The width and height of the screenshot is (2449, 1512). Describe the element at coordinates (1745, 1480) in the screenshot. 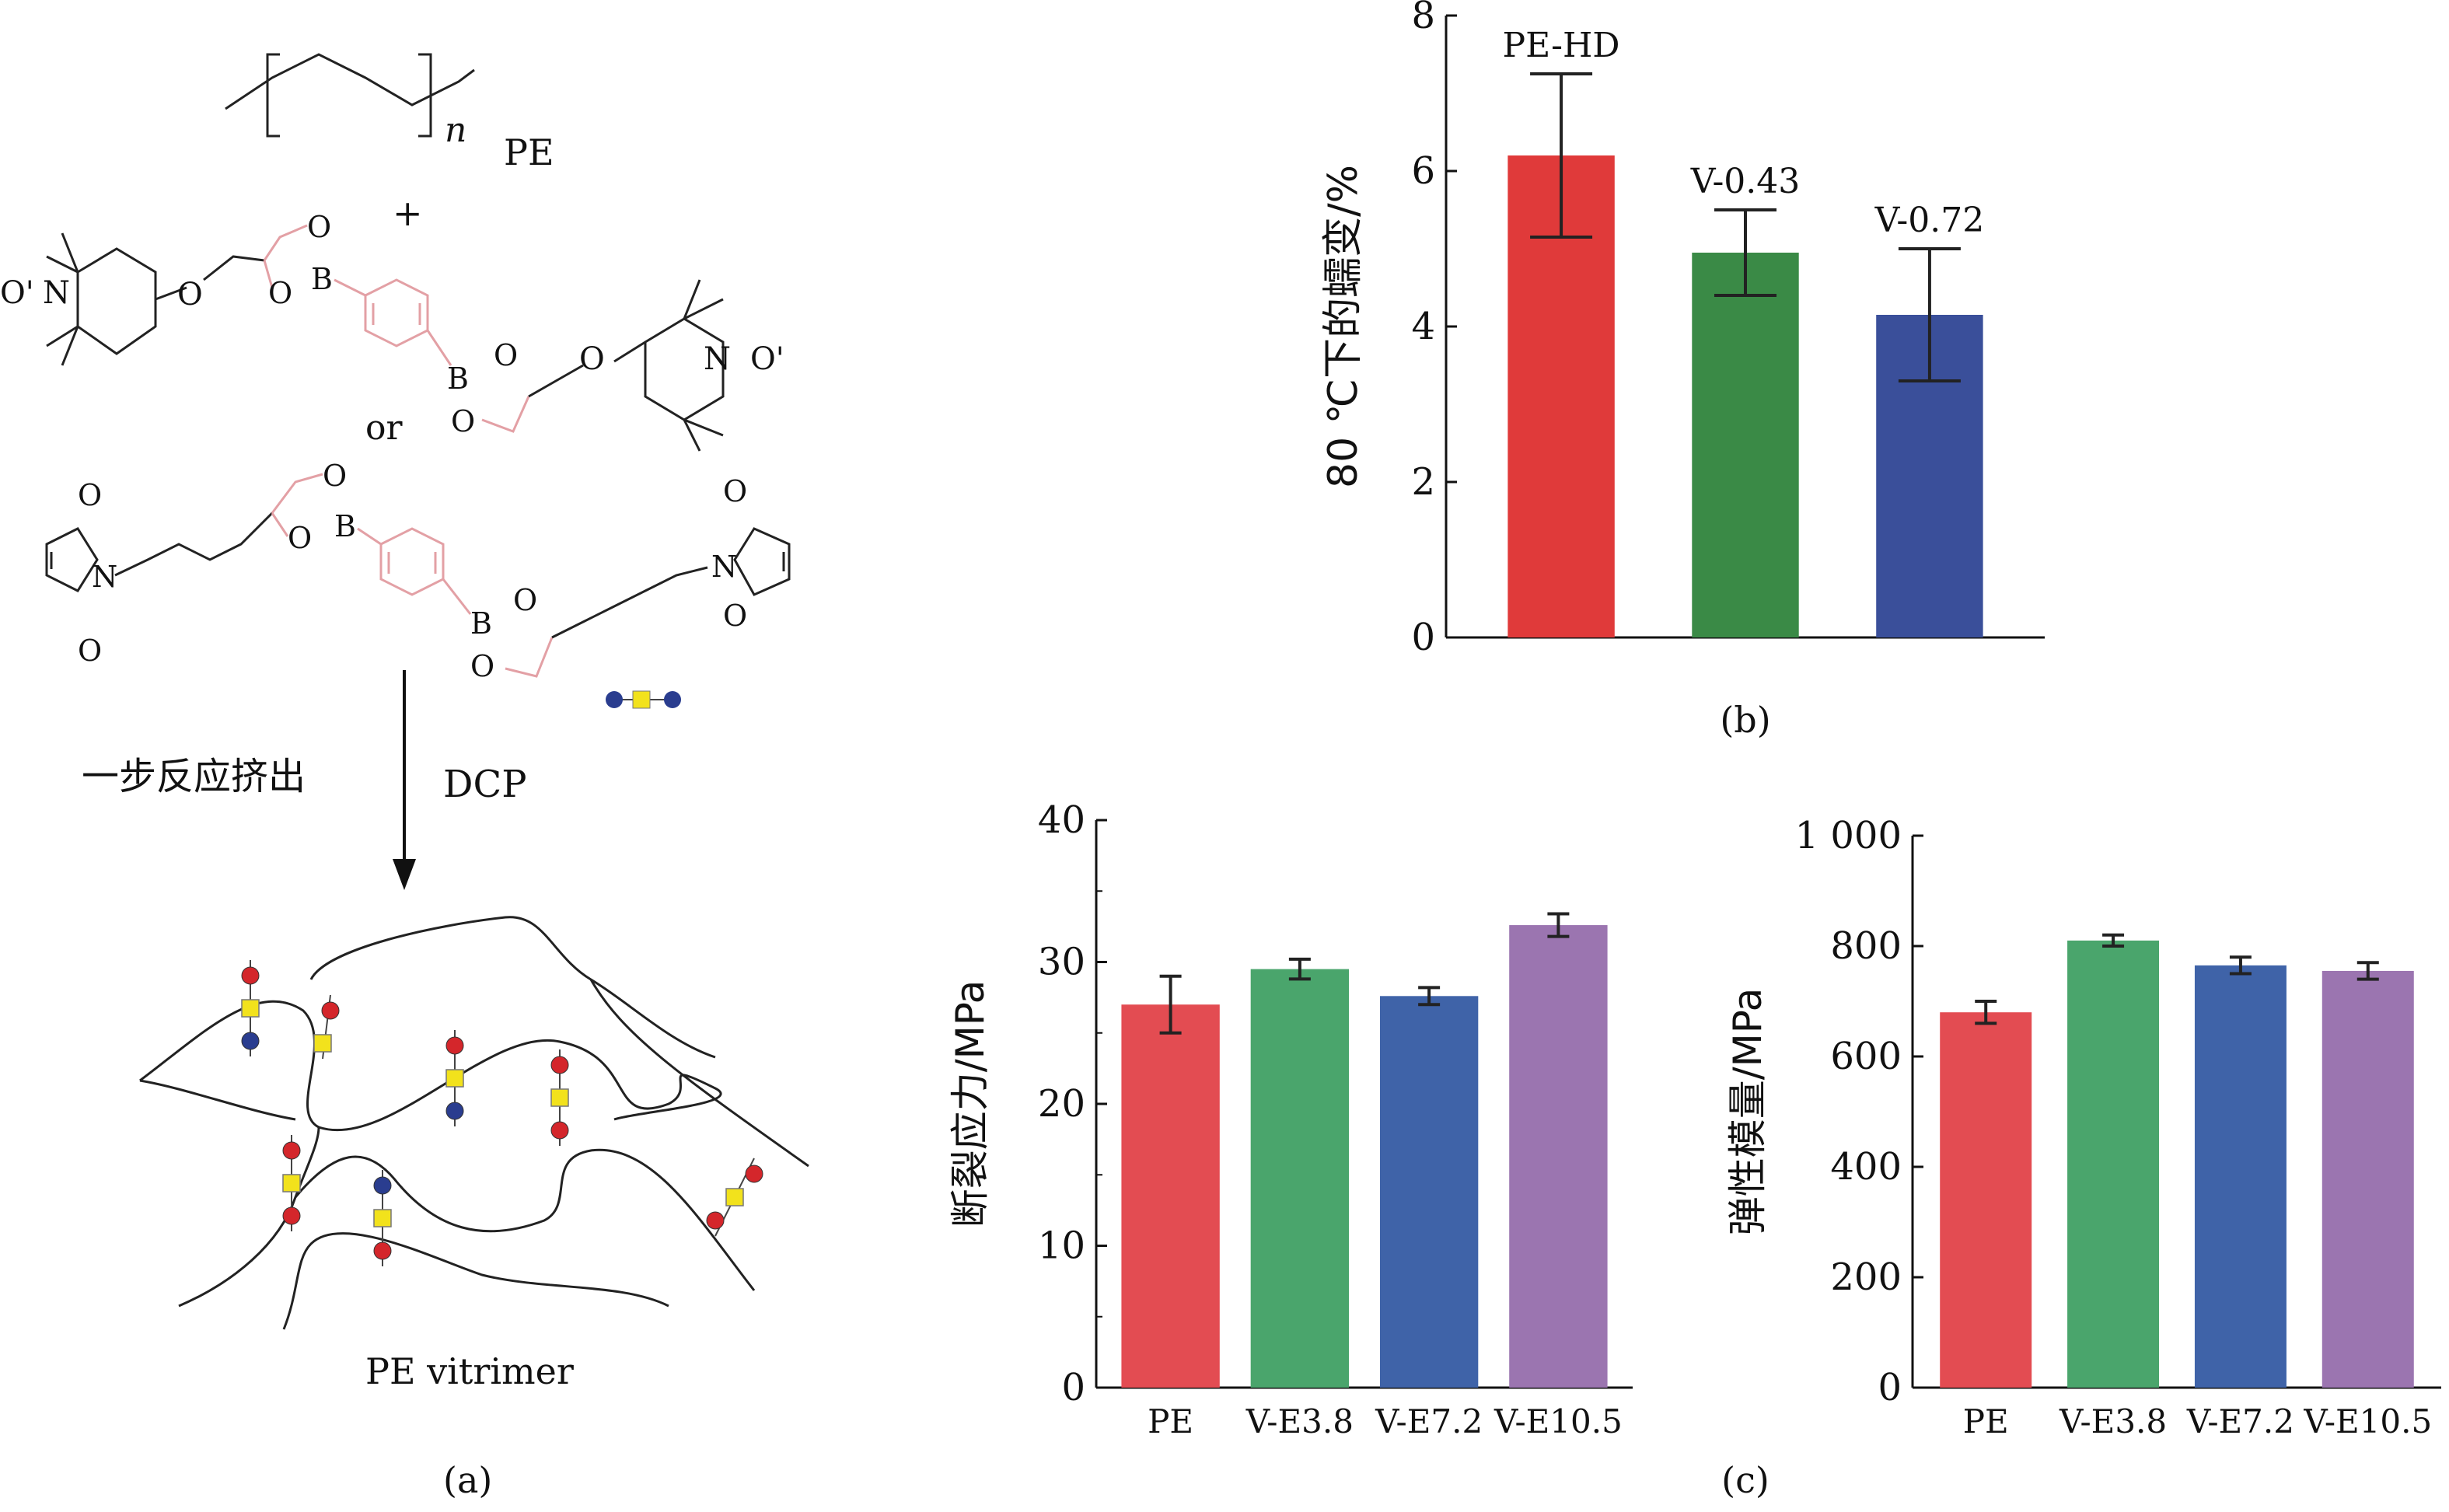

I see `caption-c: (c)` at that location.